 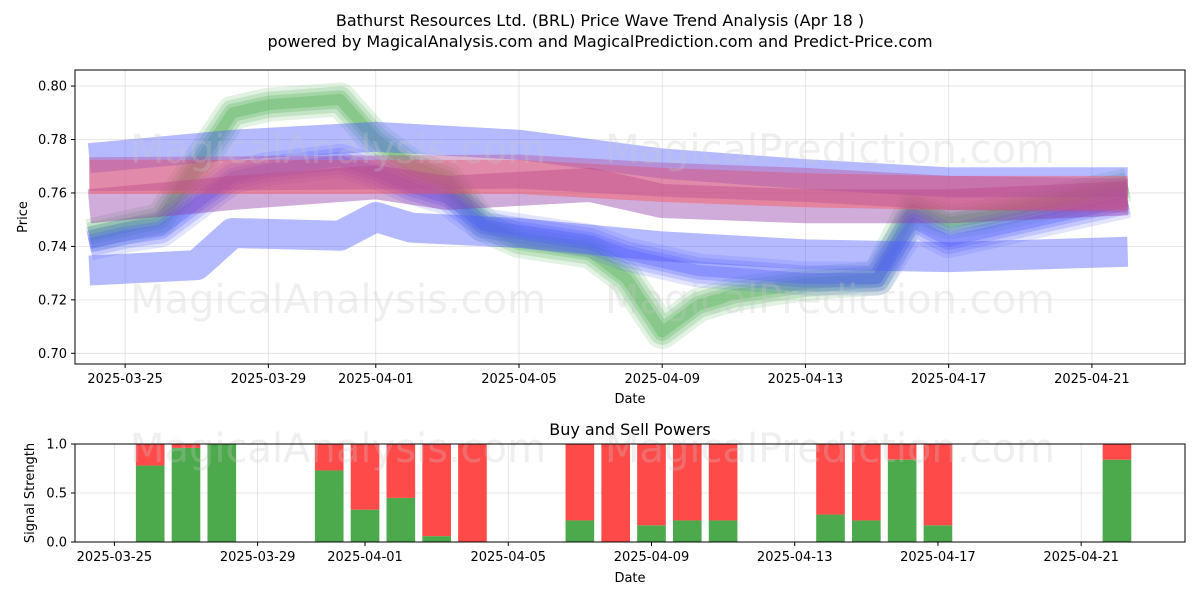 What do you see at coordinates (662, 379) in the screenshot?
I see `price-x-tick-label: 2025-04-09` at bounding box center [662, 379].